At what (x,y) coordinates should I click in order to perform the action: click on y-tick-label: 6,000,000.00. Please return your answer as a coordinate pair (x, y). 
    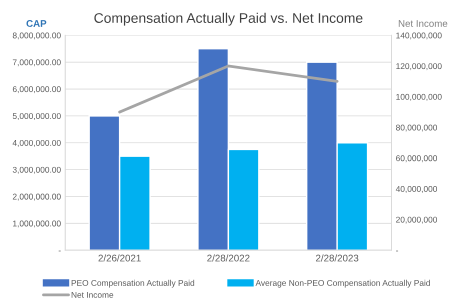
    Looking at the image, I should click on (36, 90).